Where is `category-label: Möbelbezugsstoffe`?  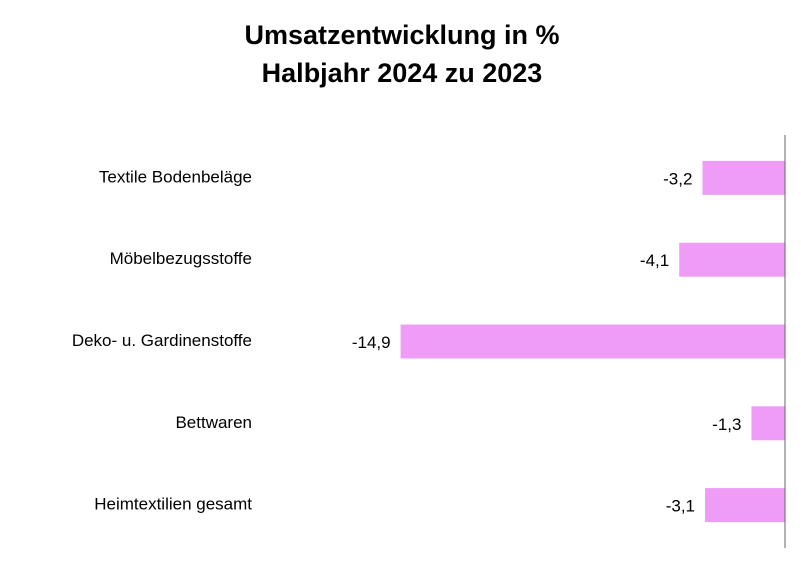
category-label: Möbelbezugsstoffe is located at coordinates (181, 258).